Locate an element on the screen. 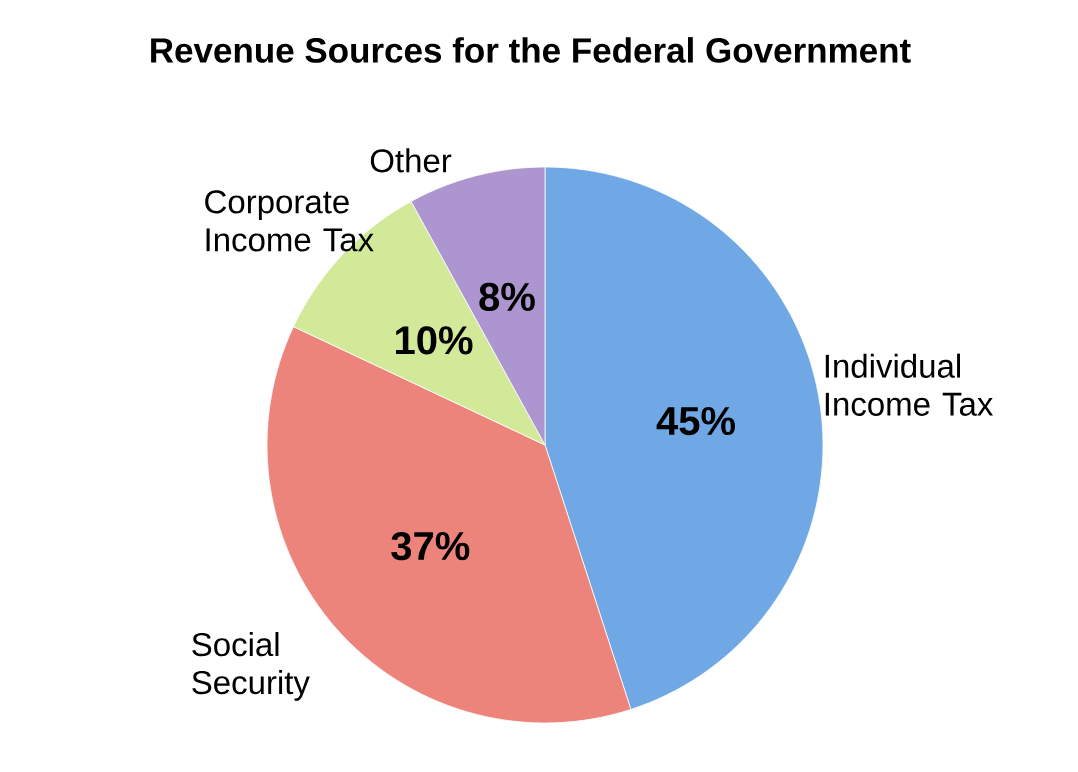 This screenshot has height=772, width=1078. slice-label: Social Security is located at coordinates (251, 666).